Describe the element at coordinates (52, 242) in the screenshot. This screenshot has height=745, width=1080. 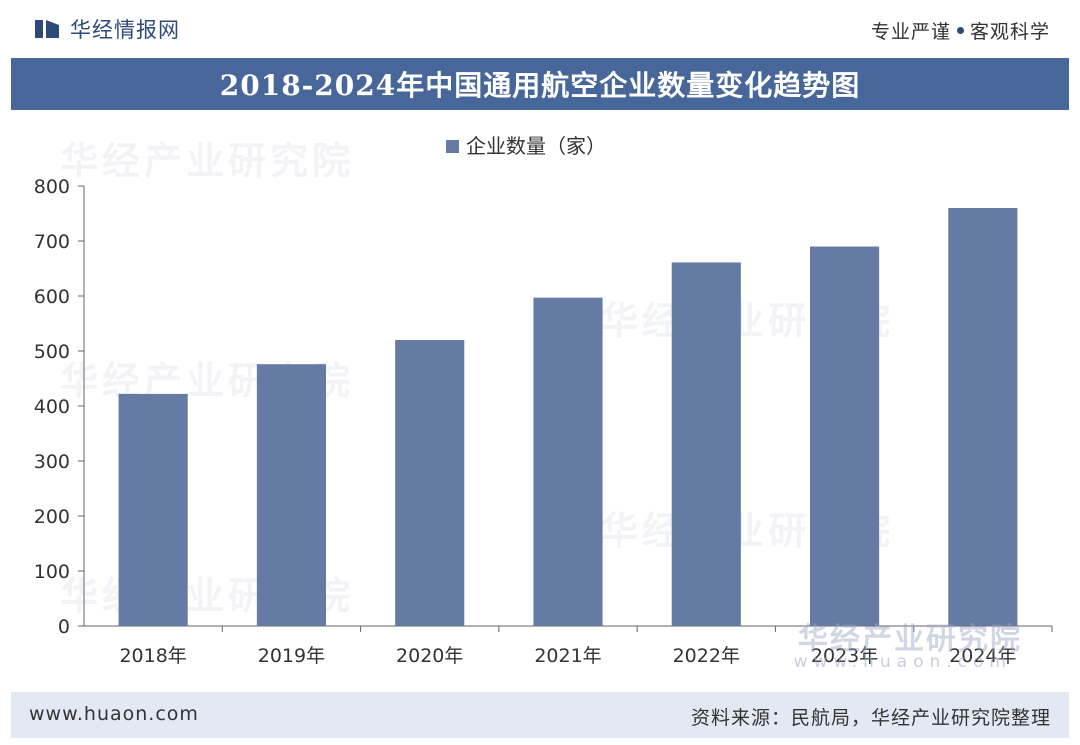
I see `y-tick-label: 700` at that location.